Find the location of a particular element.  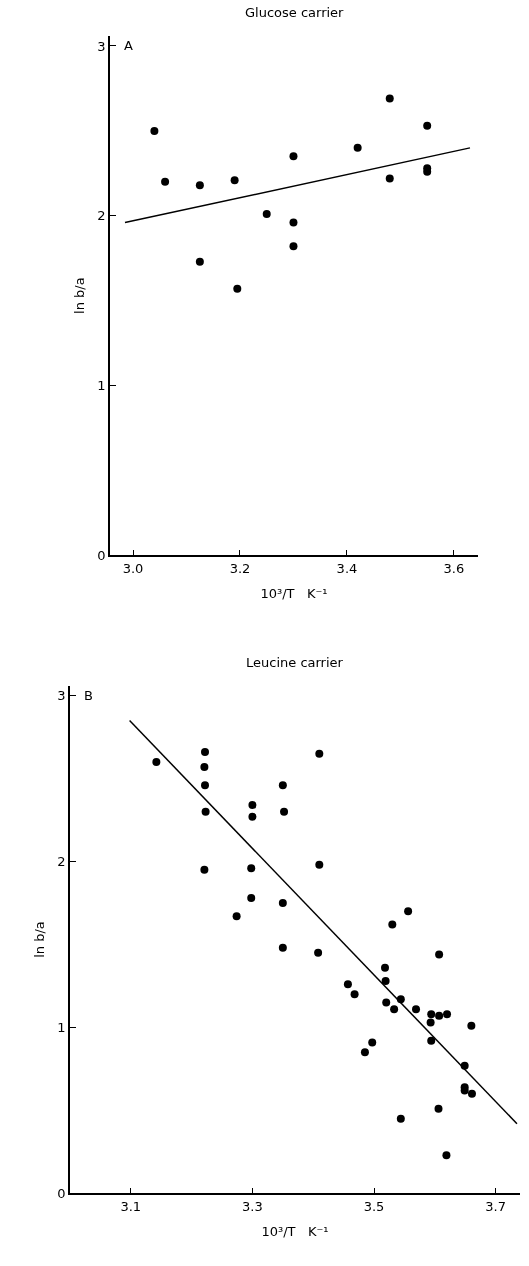

x-tick-label: 3.7 is located at coordinates (496, 1206).